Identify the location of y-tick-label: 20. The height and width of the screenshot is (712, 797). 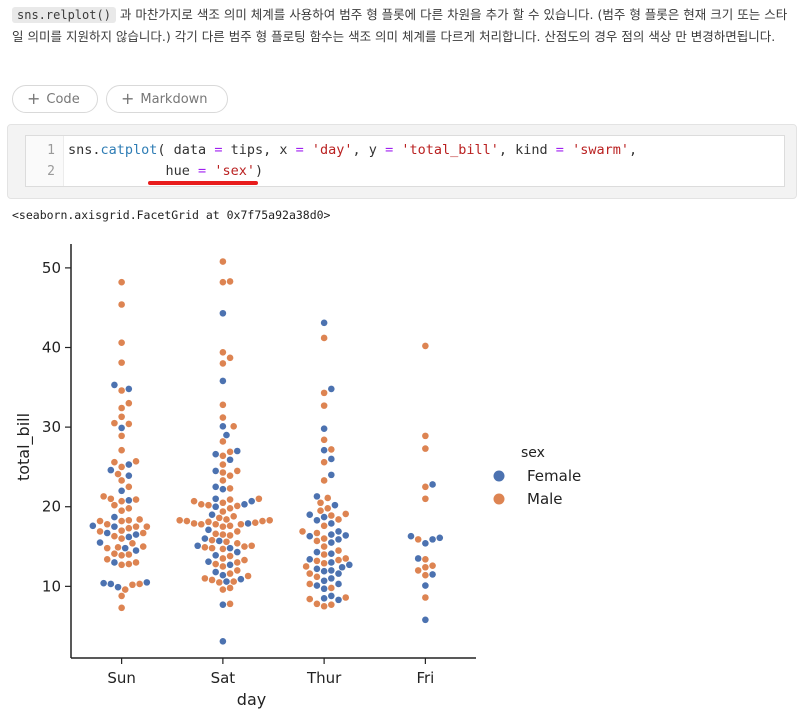
(51, 507).